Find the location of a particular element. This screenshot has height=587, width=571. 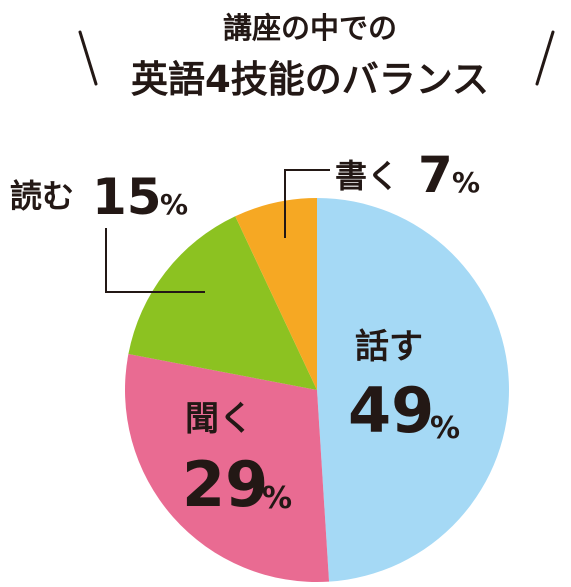

title-left-slash is located at coordinates (88, 58).